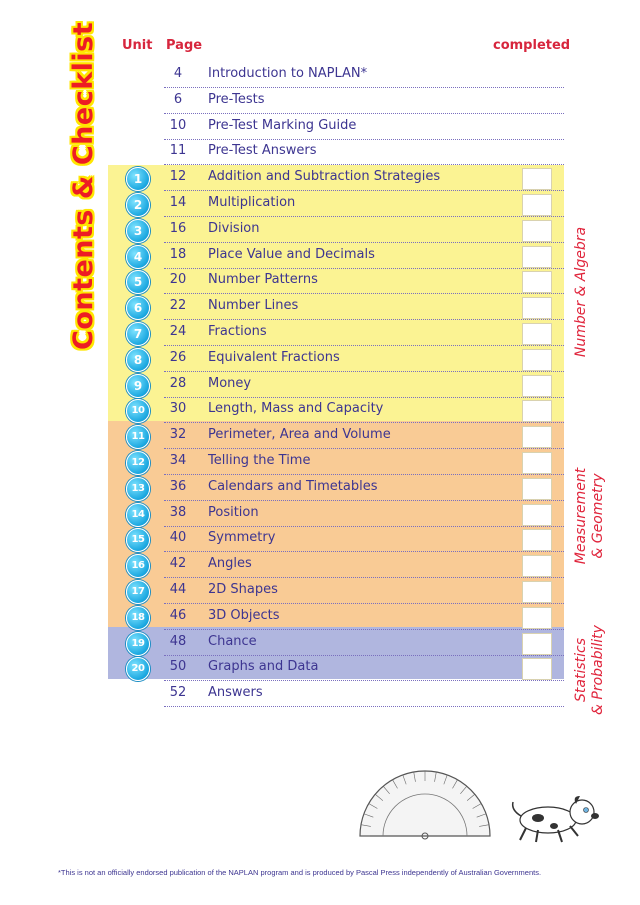 The height and width of the screenshot is (905, 640). What do you see at coordinates (178, 254) in the screenshot?
I see `page-number: 18` at bounding box center [178, 254].